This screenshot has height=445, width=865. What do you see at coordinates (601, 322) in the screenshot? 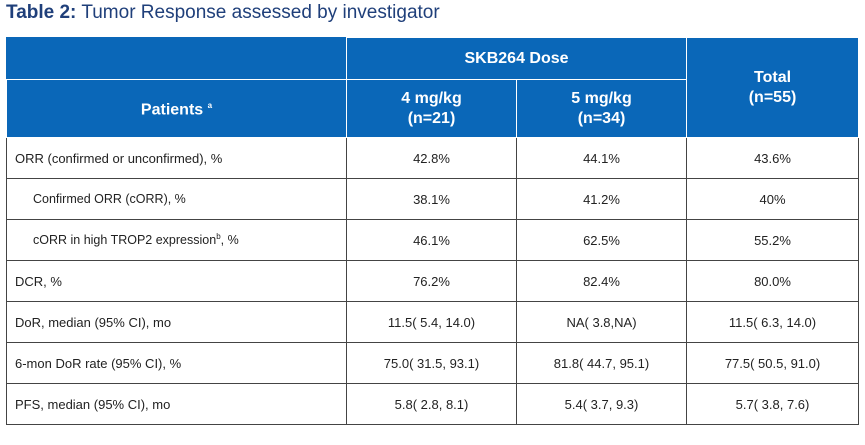
I see `cell-5mg: NA( 3.8,NA)` at bounding box center [601, 322].